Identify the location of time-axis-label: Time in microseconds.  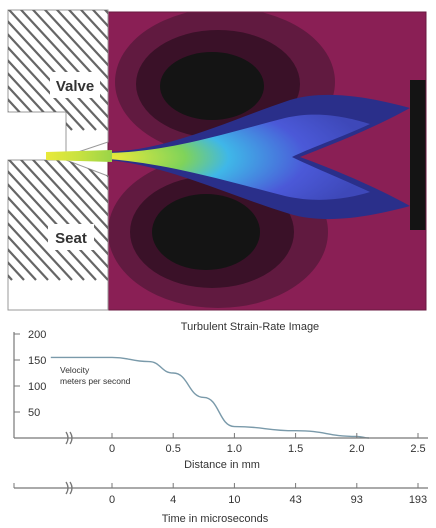
(215, 519).